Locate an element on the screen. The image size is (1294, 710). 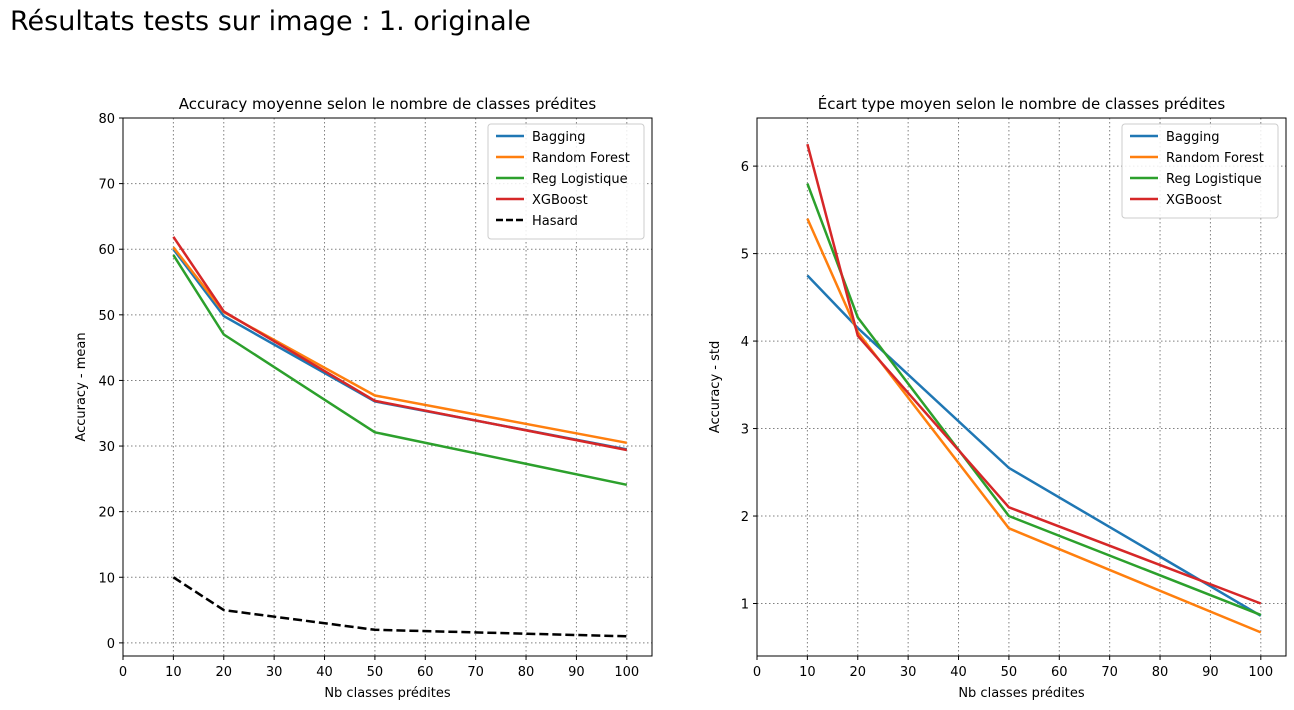
y-tick-label: 70 is located at coordinates (106, 185).